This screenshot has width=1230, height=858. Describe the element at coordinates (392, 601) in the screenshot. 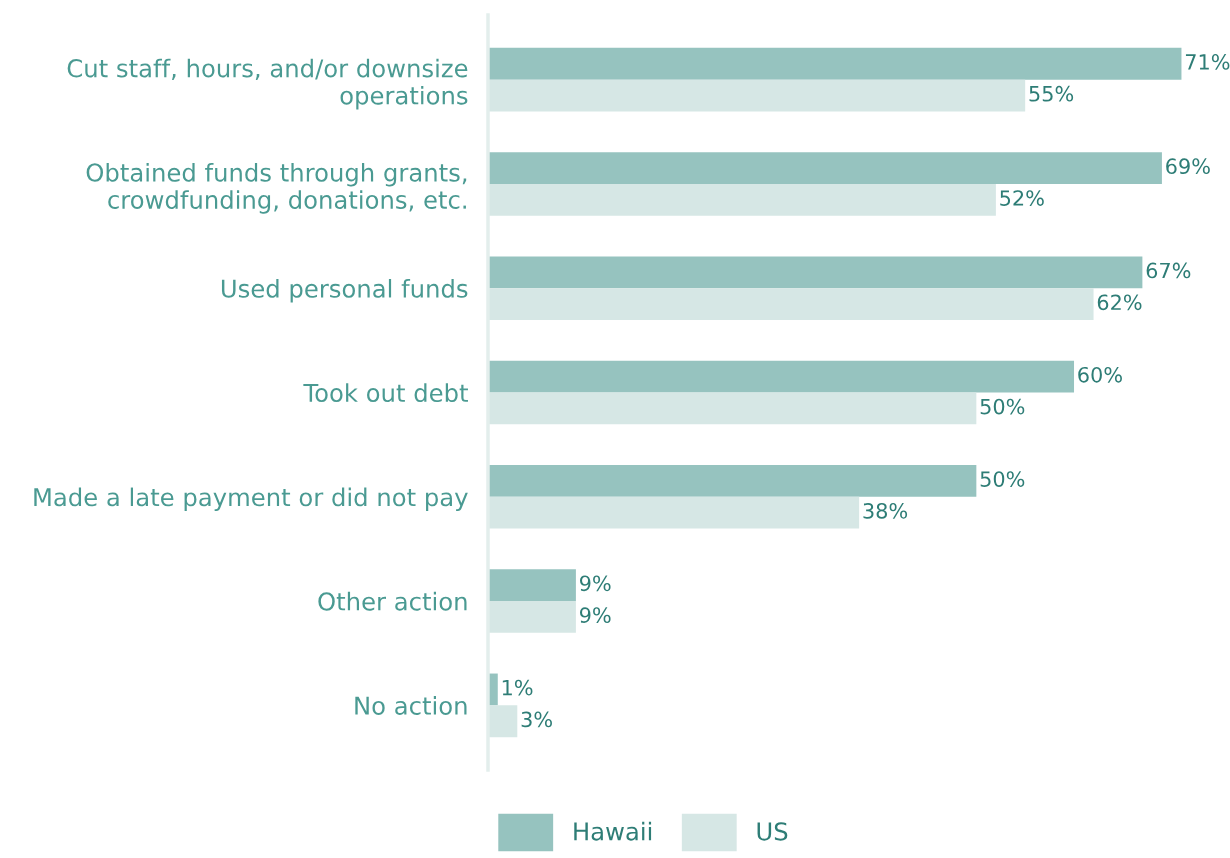

I see `y-tick-label: Other action` at that location.